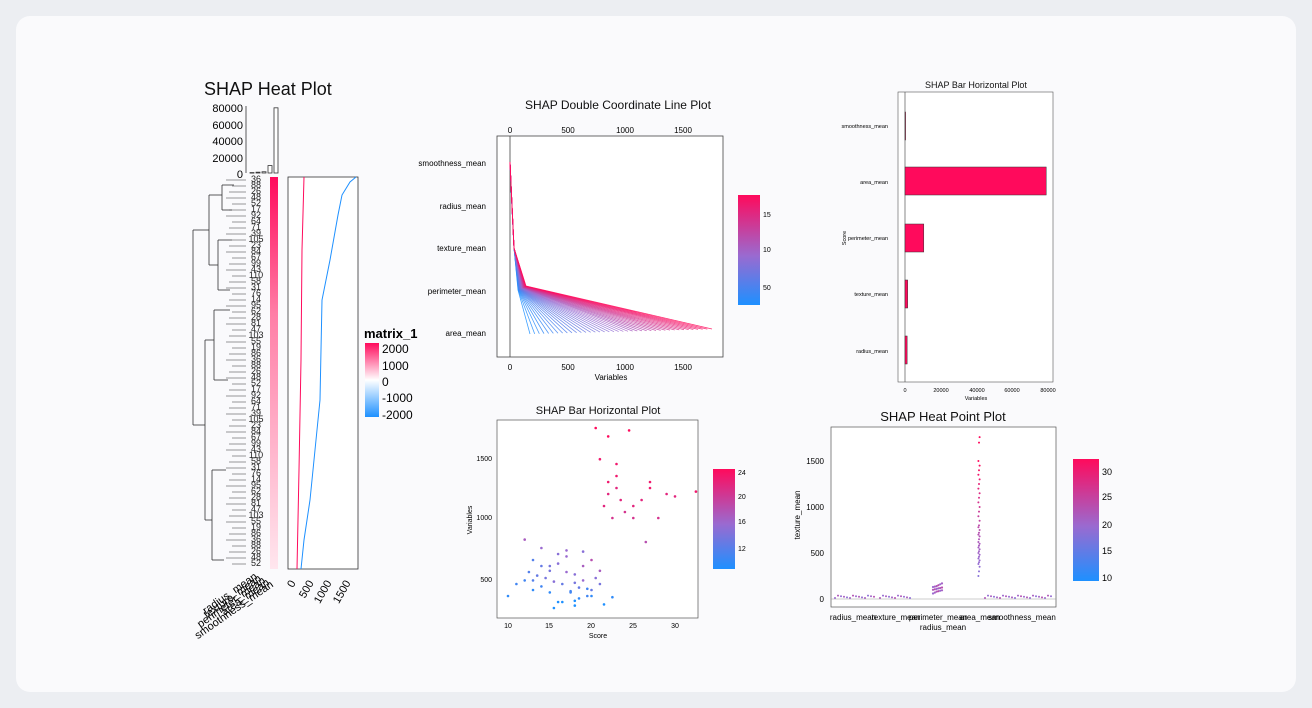 This screenshot has height=708, width=1312. What do you see at coordinates (227, 159) in the screenshot?
I see `heat-bar-tick: 20000` at bounding box center [227, 159].